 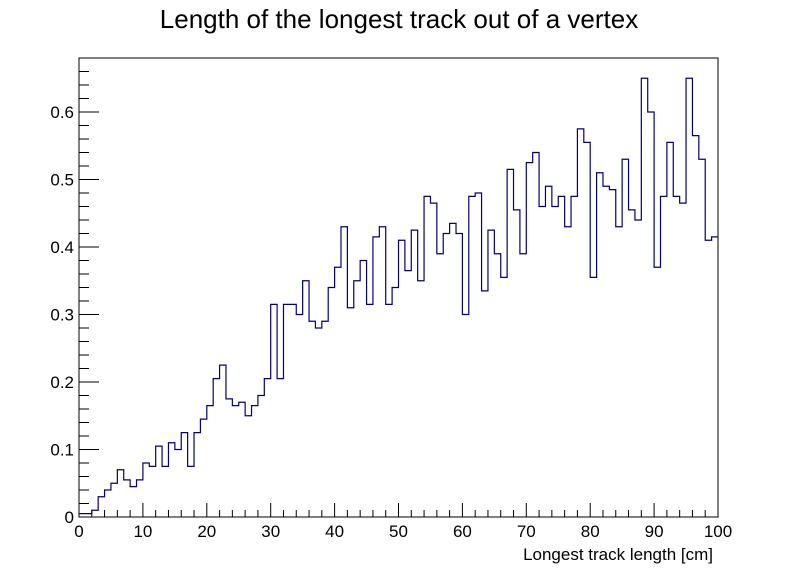 What do you see at coordinates (69, 517) in the screenshot?
I see `y-tick-label: 0` at bounding box center [69, 517].